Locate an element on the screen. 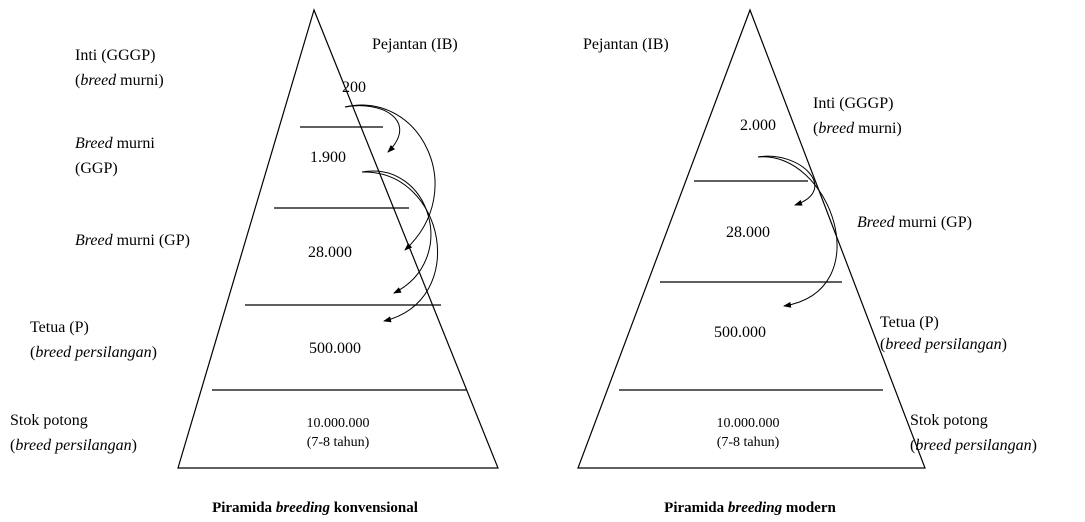 Image resolution: width=1085 pixels, height=522 pixels. text: murni is located at coordinates (134, 143).